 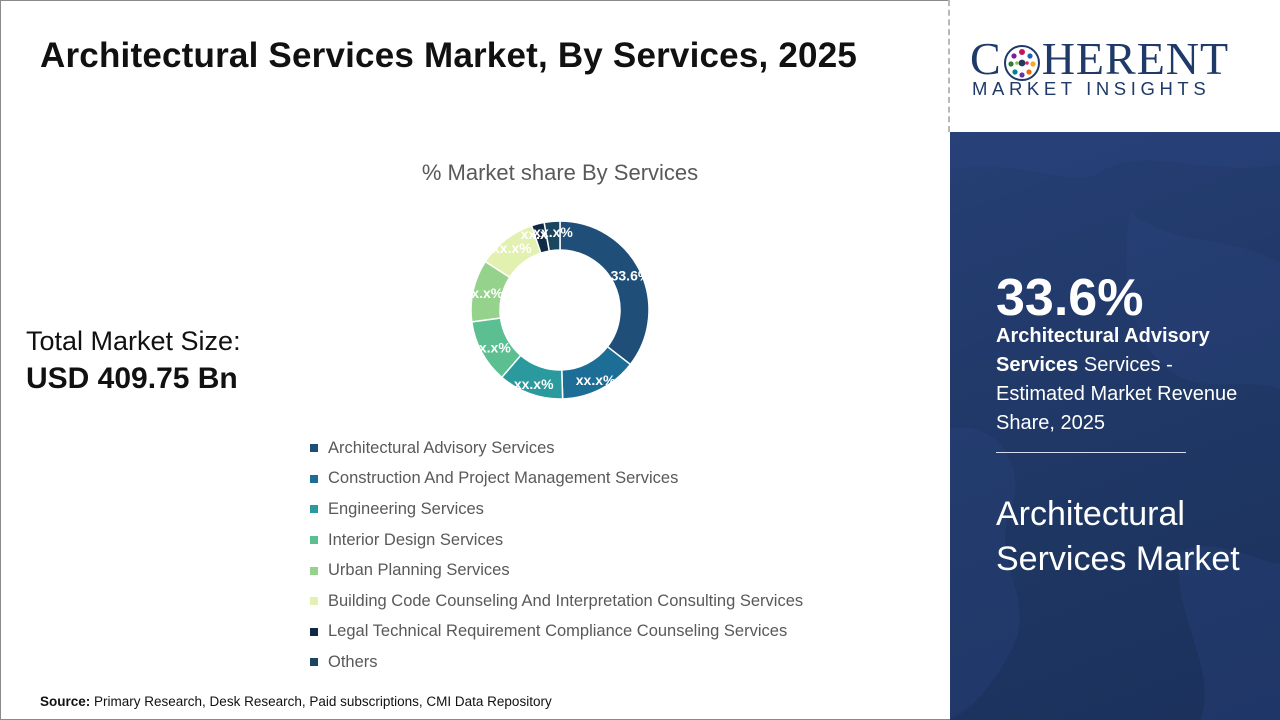 I want to click on header-divider, so click(x=949, y=66).